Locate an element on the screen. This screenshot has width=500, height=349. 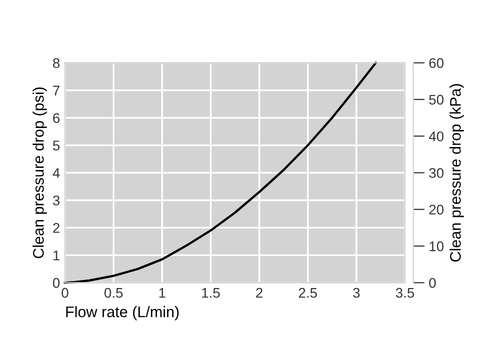
y-tick-label: 3 is located at coordinates (56, 201).